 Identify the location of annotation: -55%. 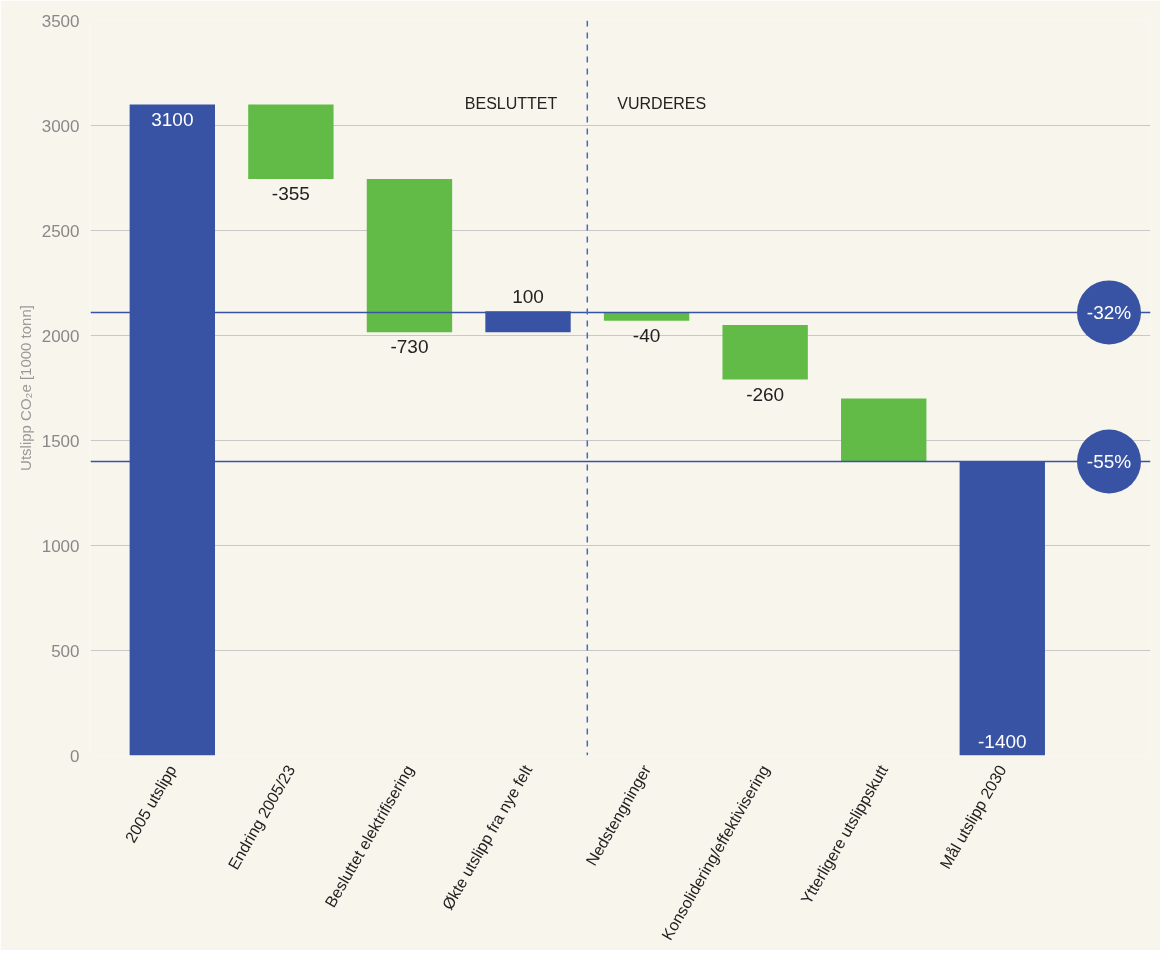
(1109, 461).